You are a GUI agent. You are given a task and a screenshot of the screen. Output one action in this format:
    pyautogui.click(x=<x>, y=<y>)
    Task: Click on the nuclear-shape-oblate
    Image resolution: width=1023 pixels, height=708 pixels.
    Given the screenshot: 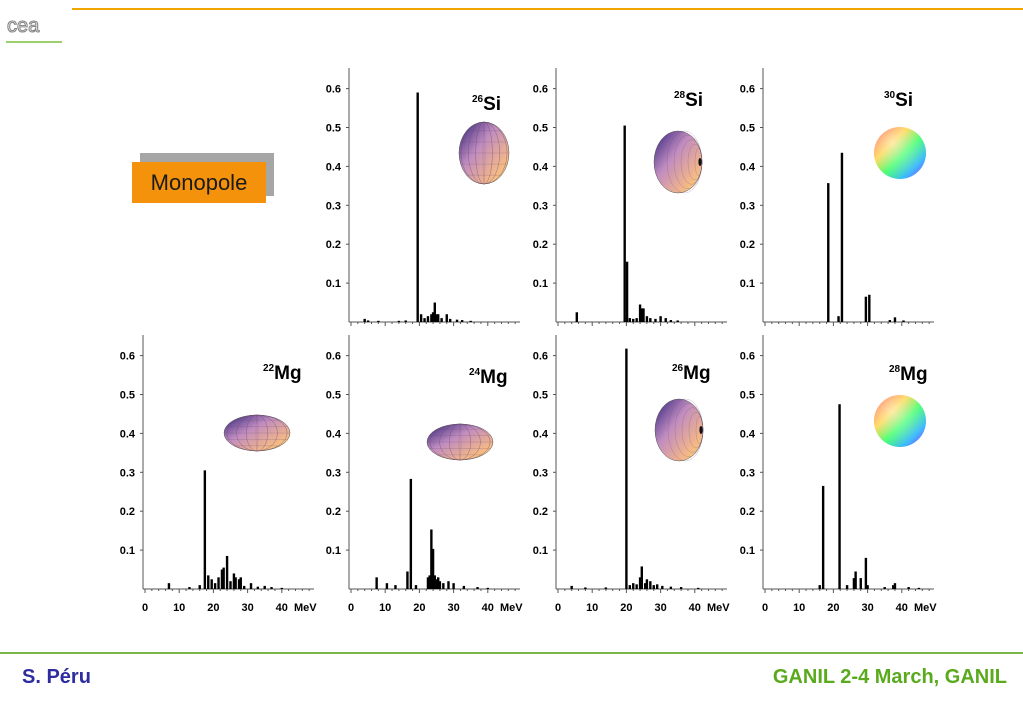 What is the action you would take?
    pyautogui.click(x=678, y=162)
    